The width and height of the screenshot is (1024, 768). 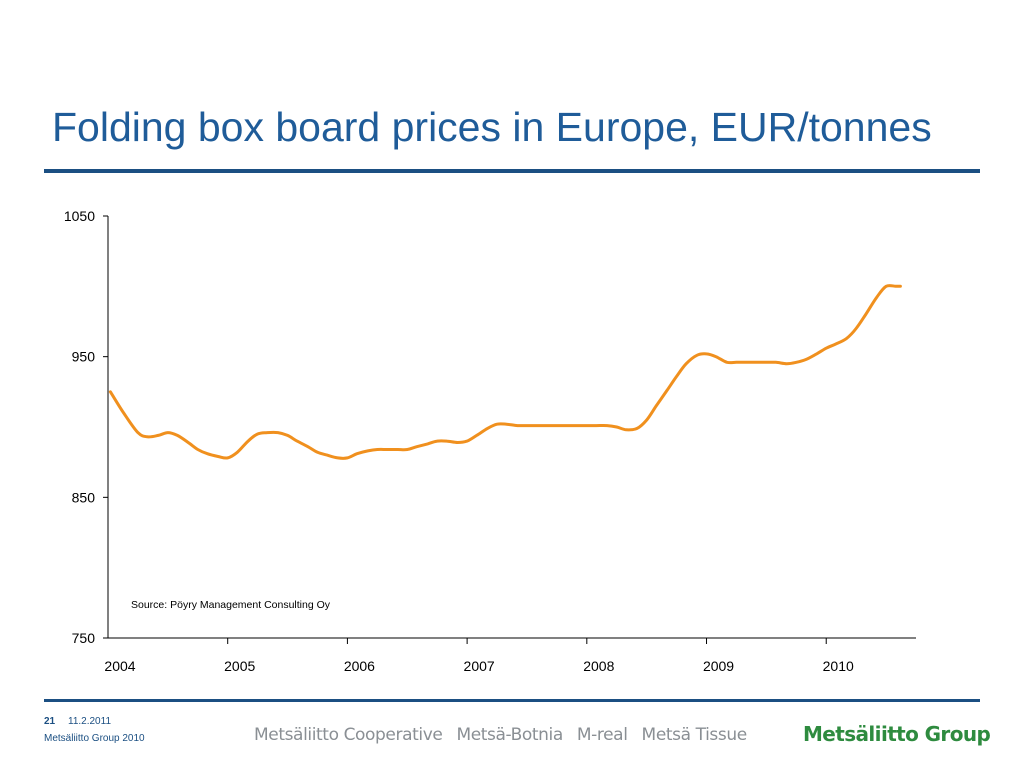 I want to click on brand-mreal: M-real, so click(x=602, y=735).